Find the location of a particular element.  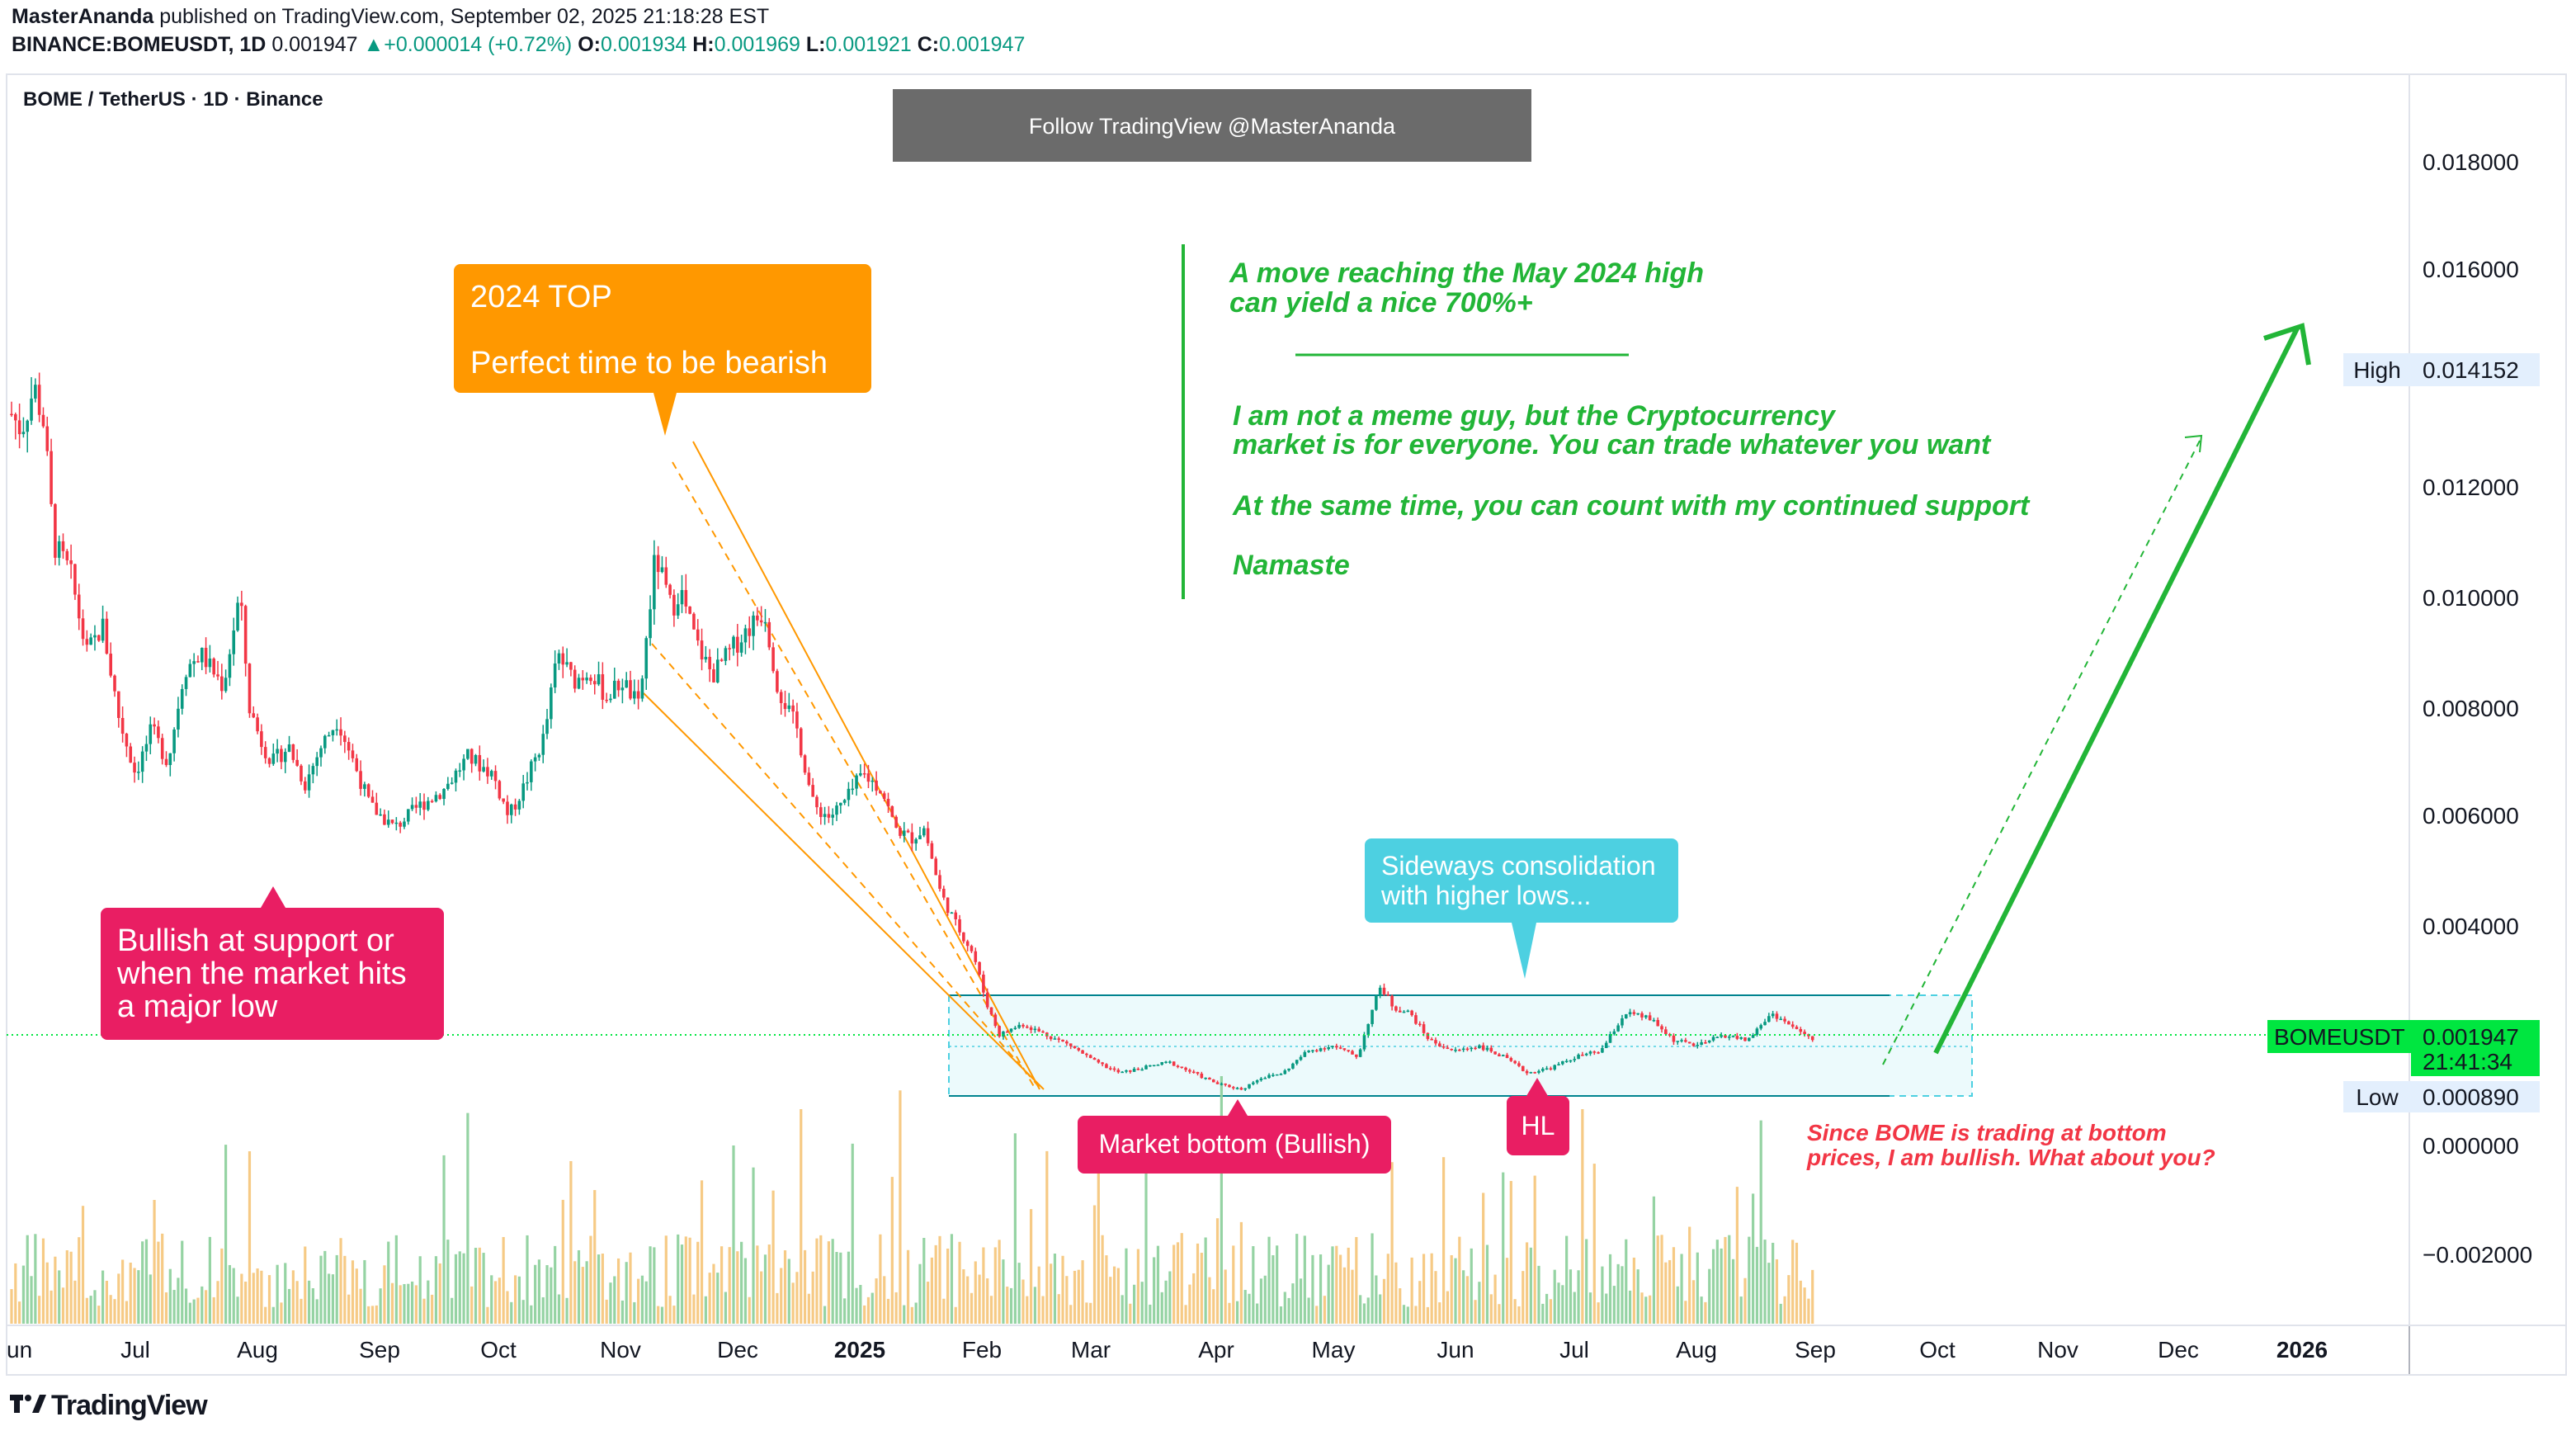

top-callout: 2024 TOP Perfect time to be bearish is located at coordinates (662, 350).